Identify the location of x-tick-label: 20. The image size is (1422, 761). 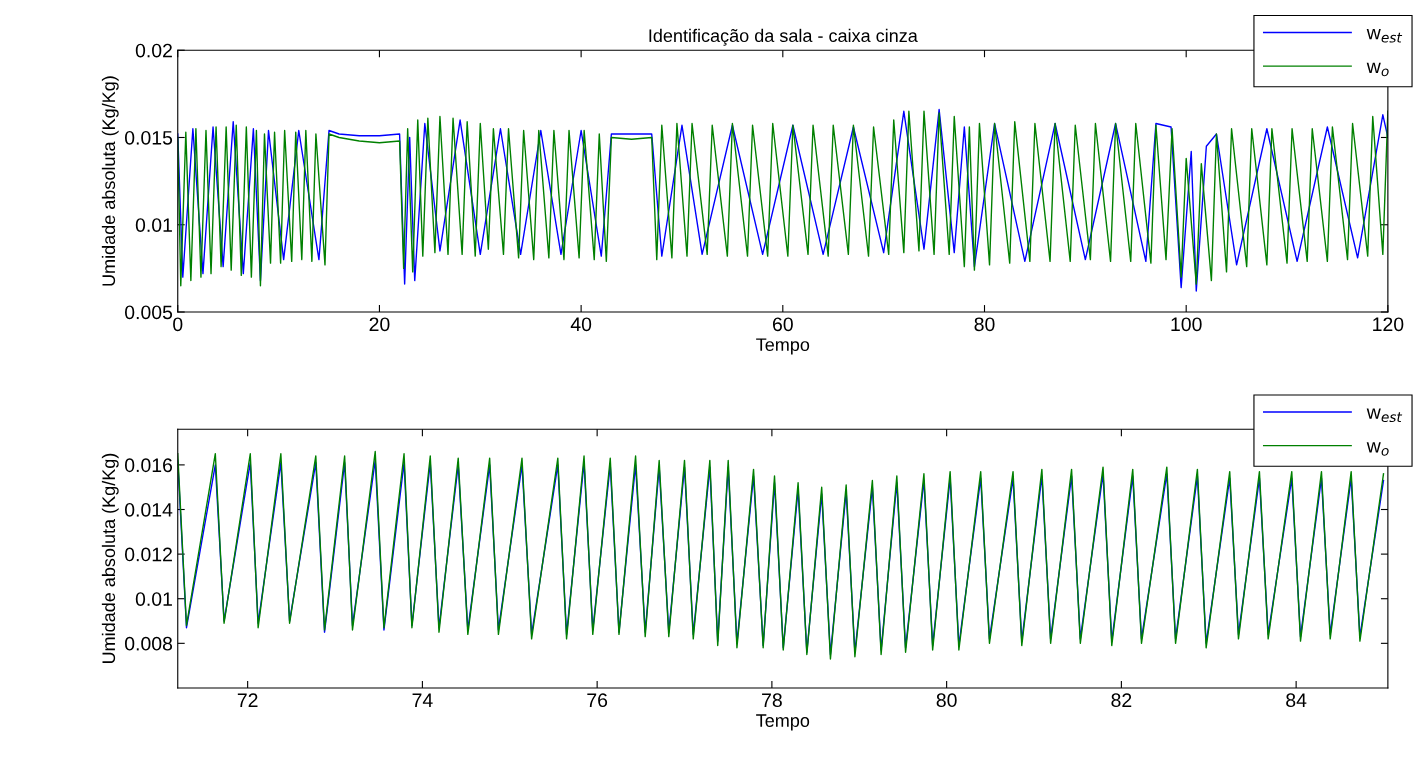
(379, 324).